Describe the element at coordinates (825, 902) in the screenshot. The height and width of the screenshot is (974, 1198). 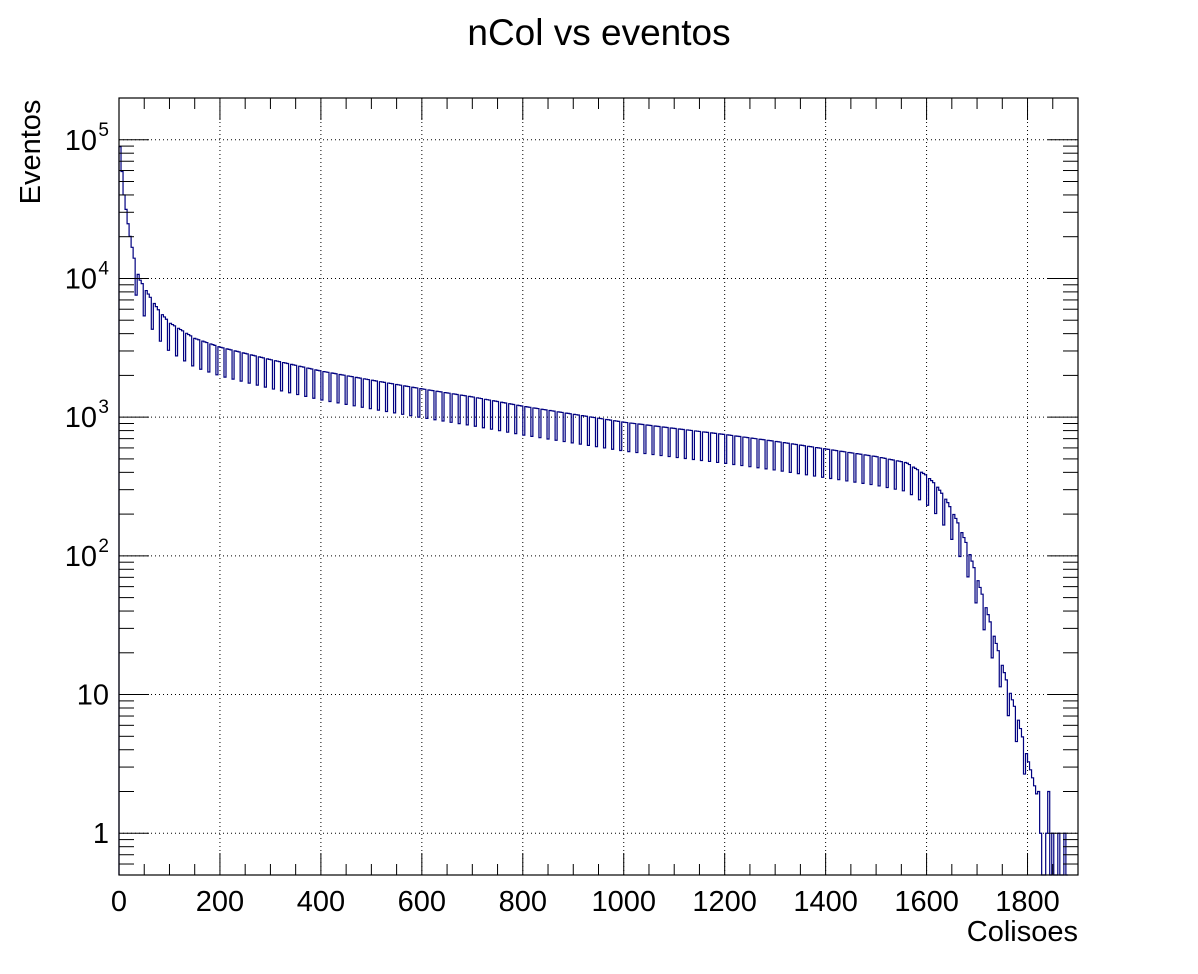
I see `x-tick-label: 1400` at that location.